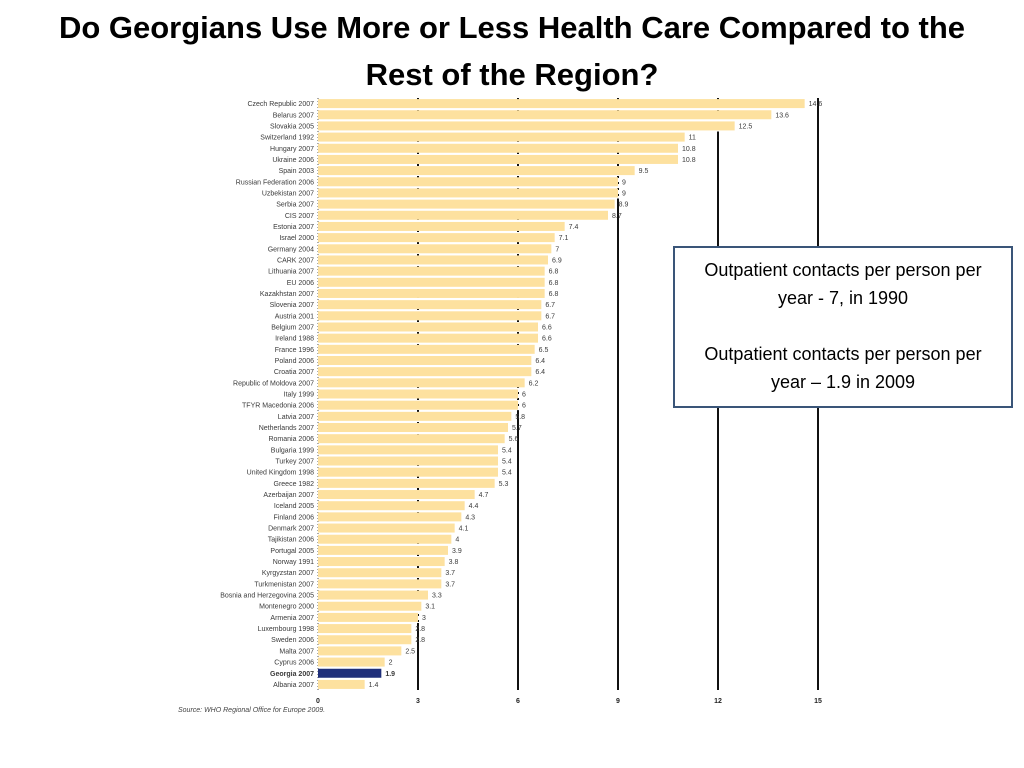 Image resolution: width=1024 pixels, height=768 pixels. Describe the element at coordinates (373, 595) in the screenshot. I see `bar-bosnia-and-herzegovina-2005` at that location.